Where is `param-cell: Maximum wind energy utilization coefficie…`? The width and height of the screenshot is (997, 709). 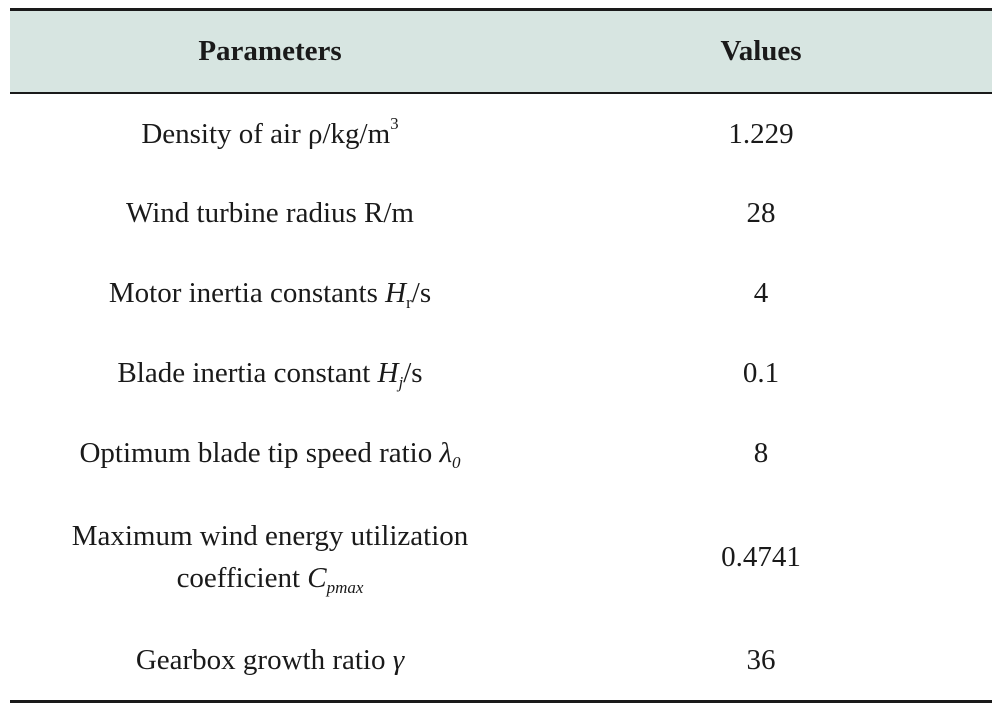
param-cell: Maximum wind energy utilization coefficie… is located at coordinates (270, 558).